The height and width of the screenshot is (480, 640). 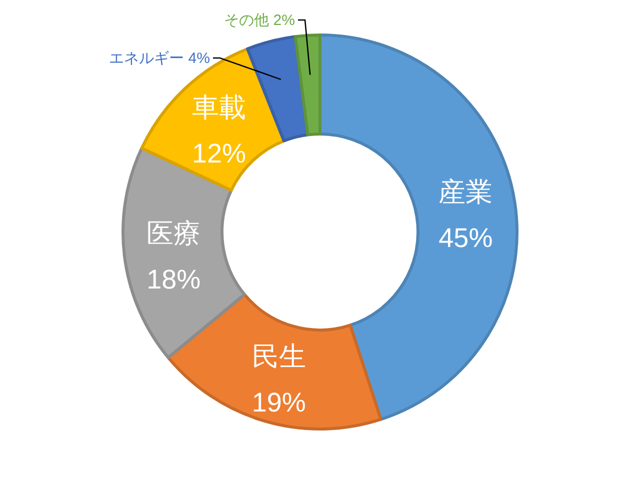 What do you see at coordinates (465, 191) in the screenshot?
I see `slice-label: 産業` at bounding box center [465, 191].